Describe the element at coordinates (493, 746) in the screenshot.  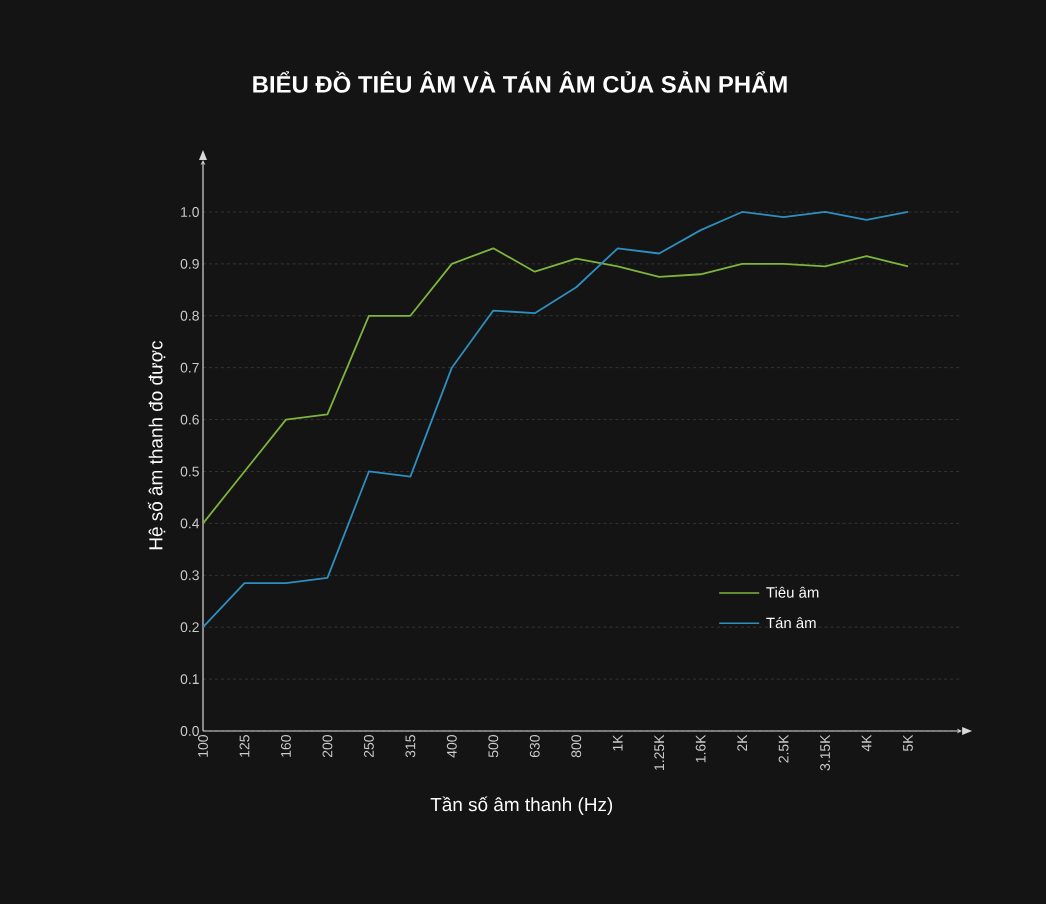
I see `x-tick-label: 500` at that location.